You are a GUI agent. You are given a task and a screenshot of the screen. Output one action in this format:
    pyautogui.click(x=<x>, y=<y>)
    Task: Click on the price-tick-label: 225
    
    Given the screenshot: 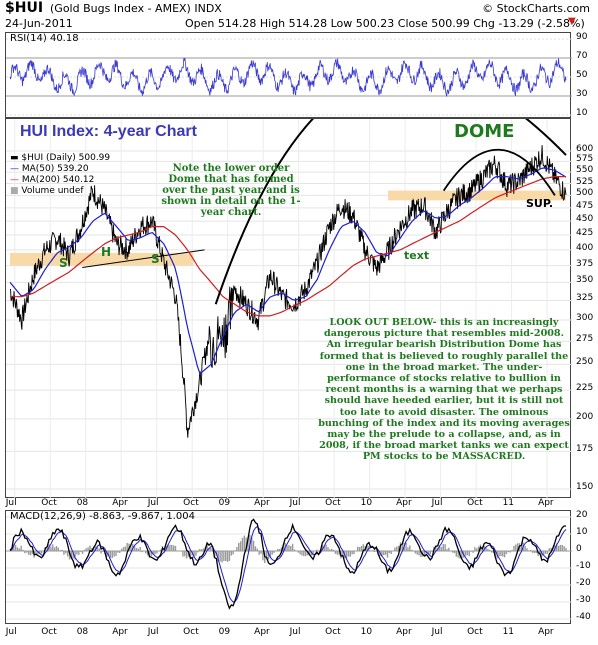 What is the action you would take?
    pyautogui.click(x=585, y=388)
    